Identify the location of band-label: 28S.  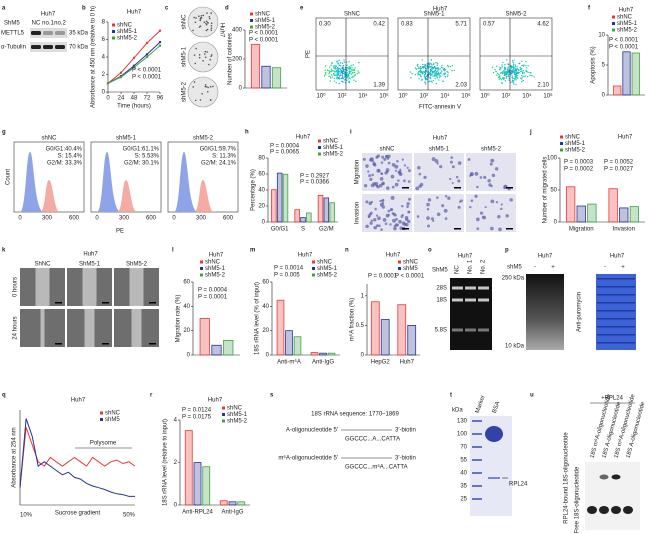
(441, 289).